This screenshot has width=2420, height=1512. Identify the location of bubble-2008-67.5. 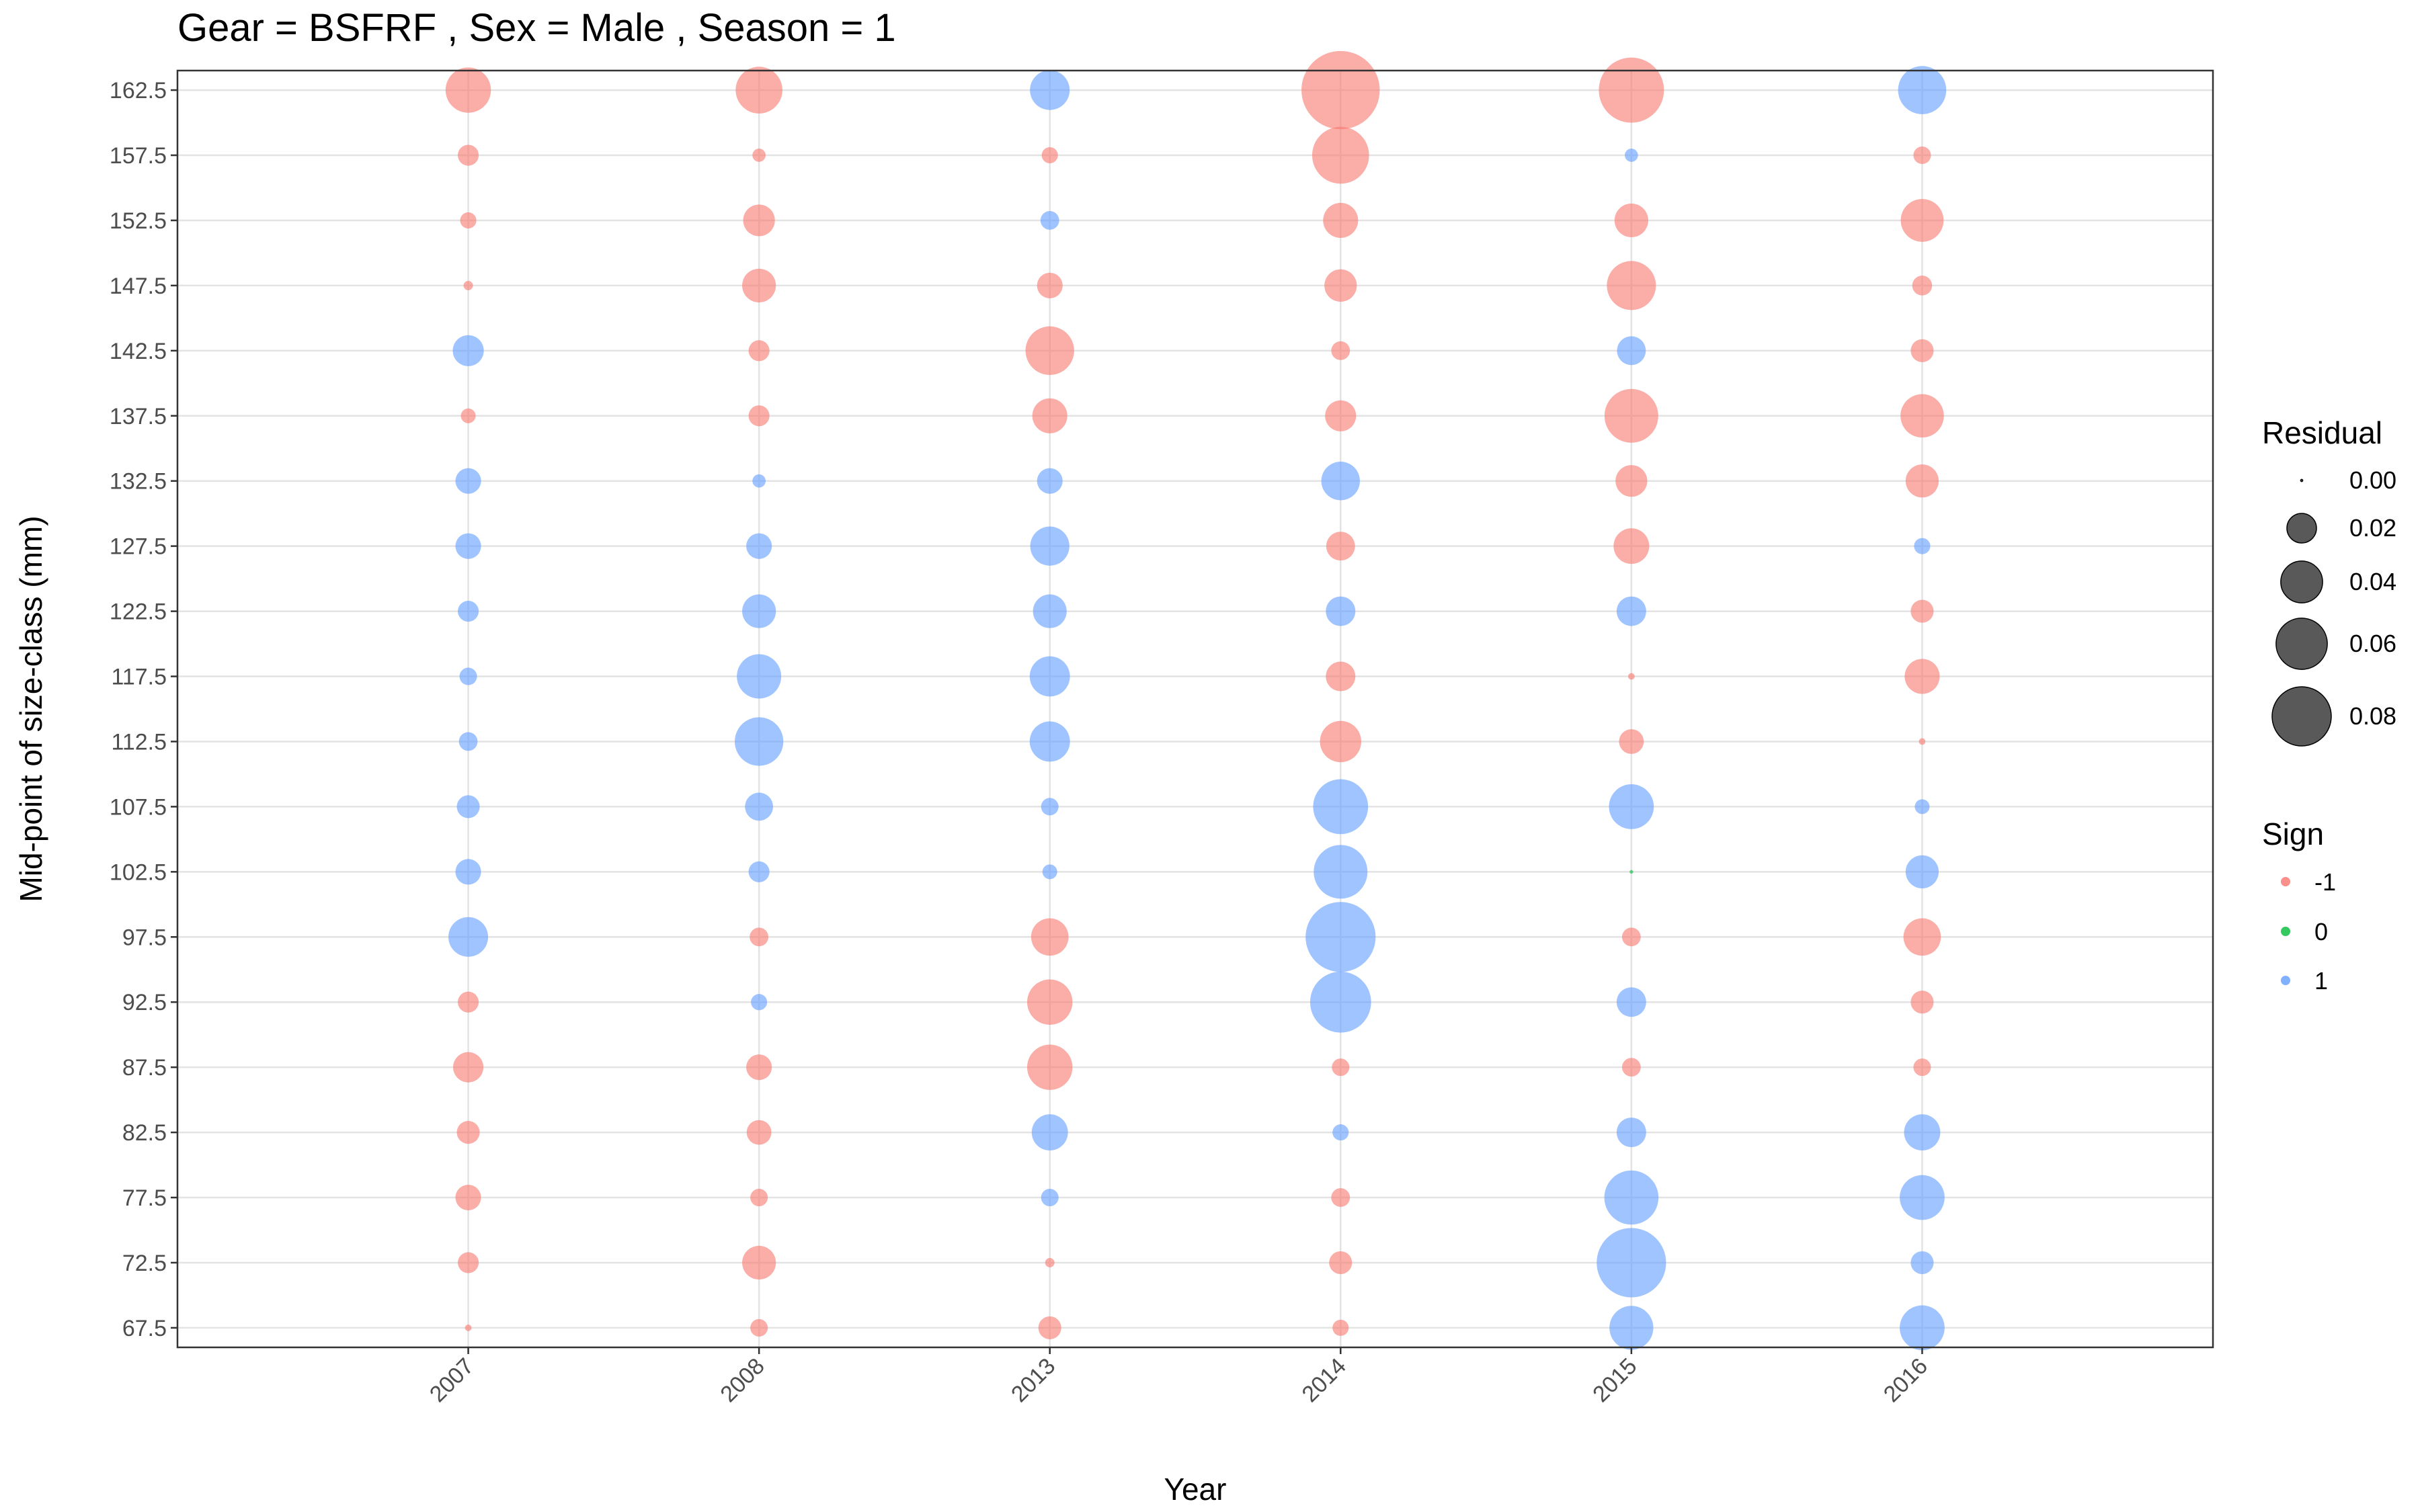
(759, 1328).